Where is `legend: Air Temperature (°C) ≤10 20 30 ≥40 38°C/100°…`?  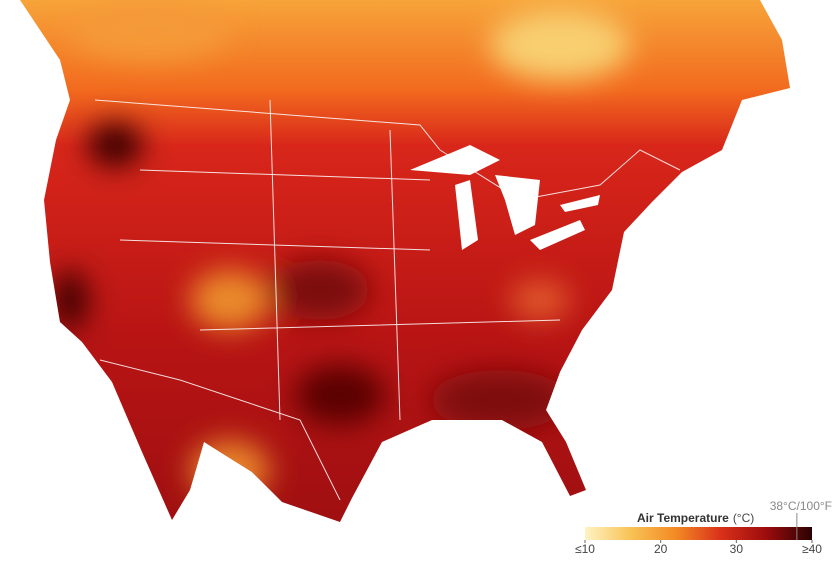
legend: Air Temperature (°C) ≤10 20 30 ≥40 38°C/100°… is located at coordinates (703, 527).